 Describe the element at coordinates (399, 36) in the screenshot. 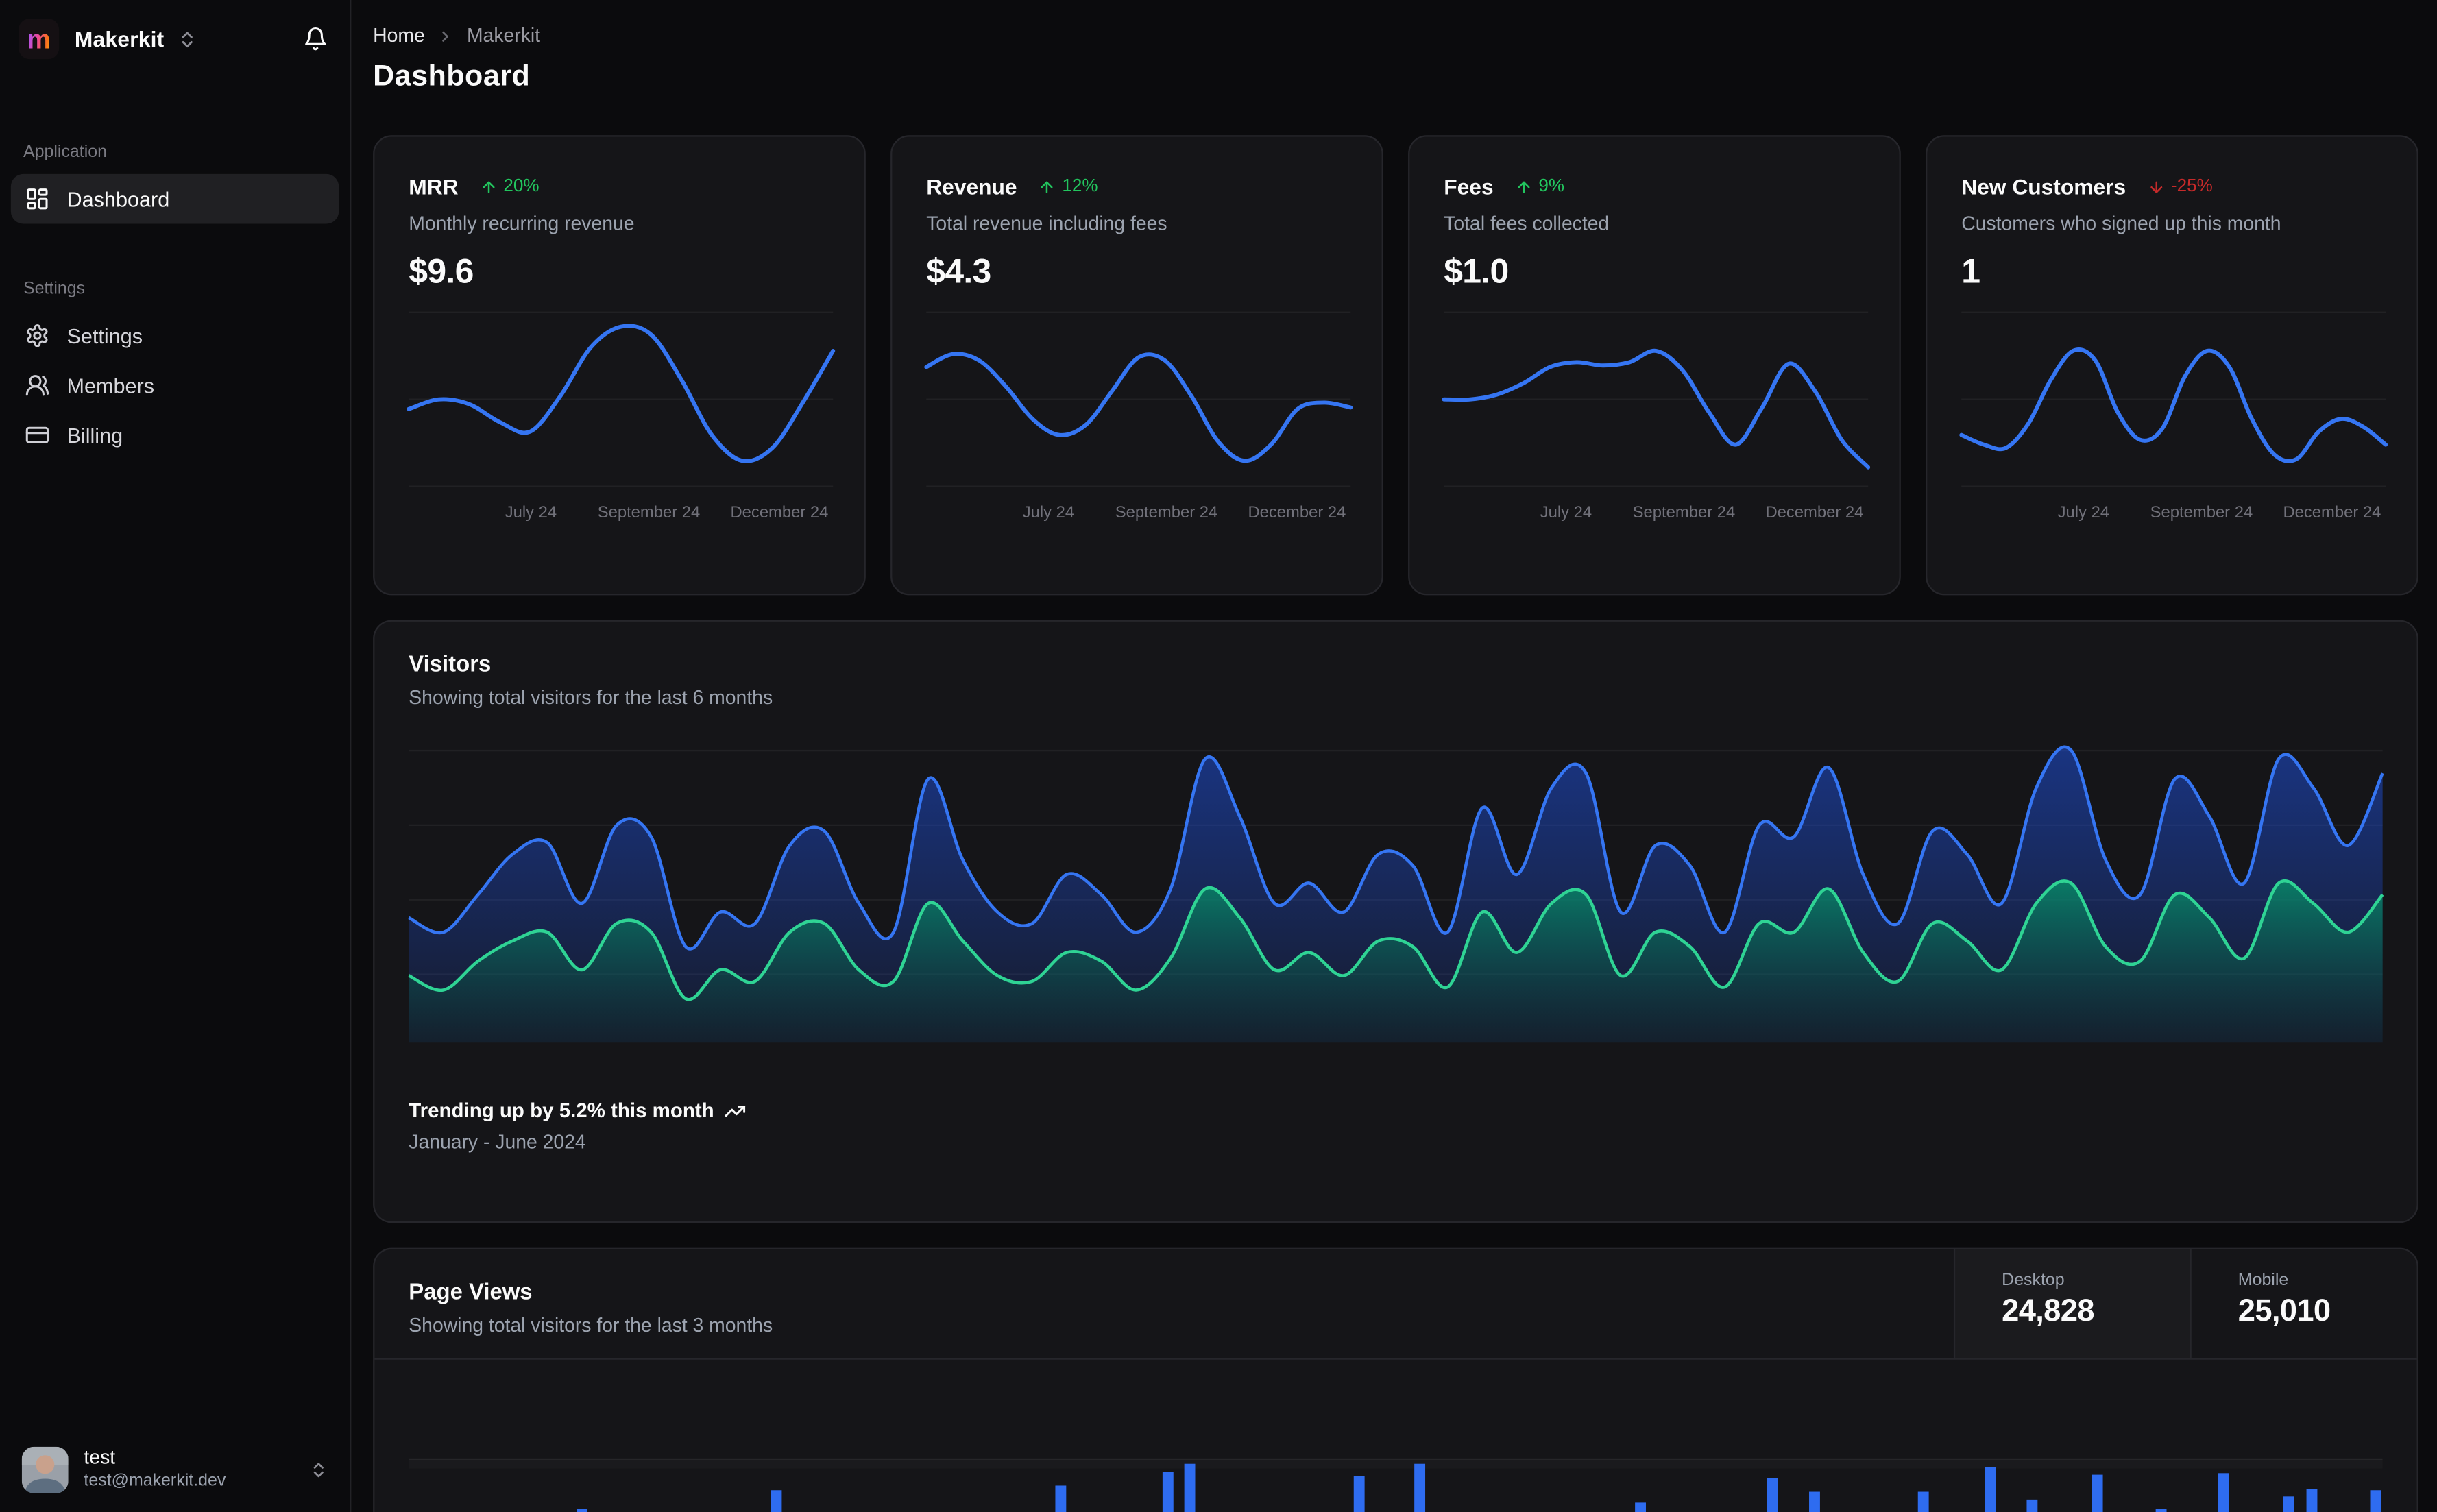

I see `breadcrumb-home-link: Home` at that location.